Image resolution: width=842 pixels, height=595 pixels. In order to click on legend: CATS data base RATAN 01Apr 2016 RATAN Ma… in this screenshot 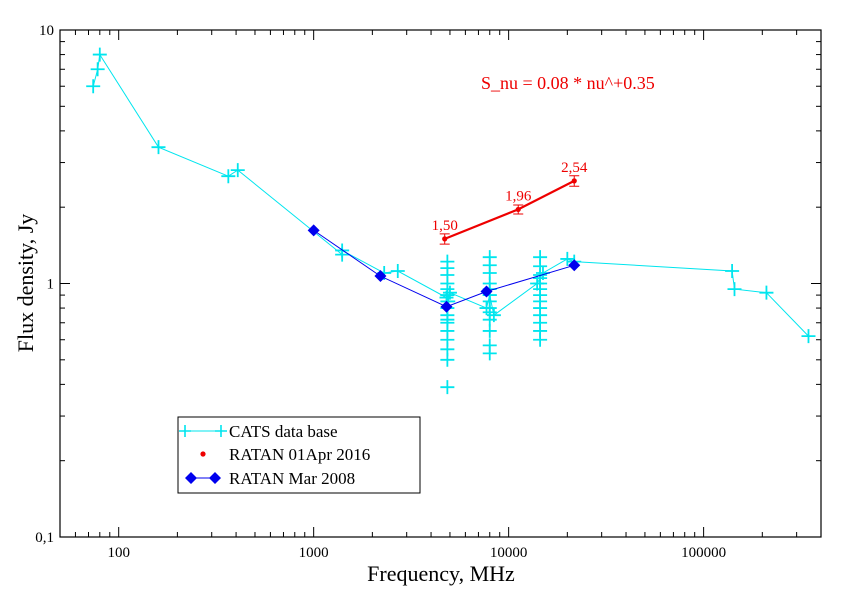, I will do `click(299, 455)`.